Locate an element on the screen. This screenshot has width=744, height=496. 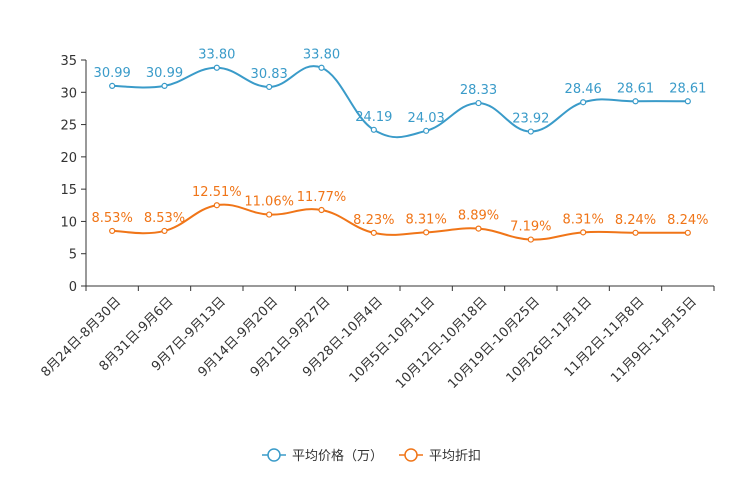
data-label-0: 24.03 is located at coordinates (426, 118).